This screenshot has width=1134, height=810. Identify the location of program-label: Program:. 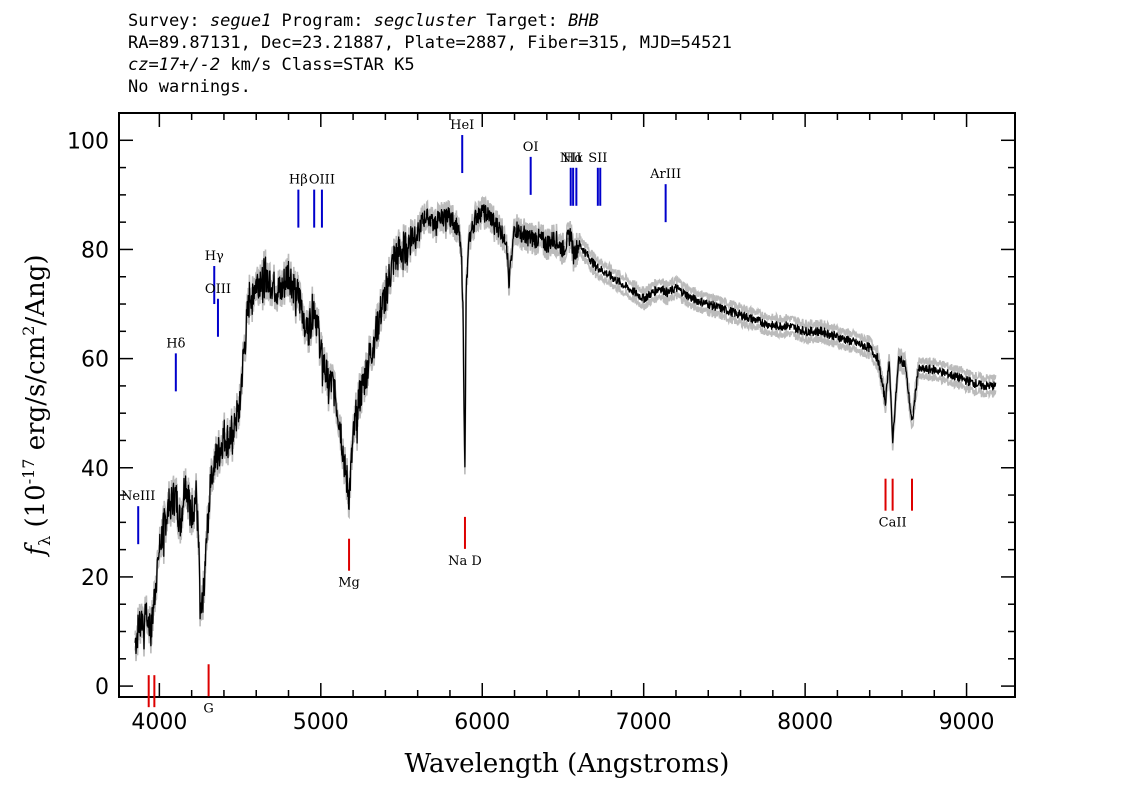
(322, 21).